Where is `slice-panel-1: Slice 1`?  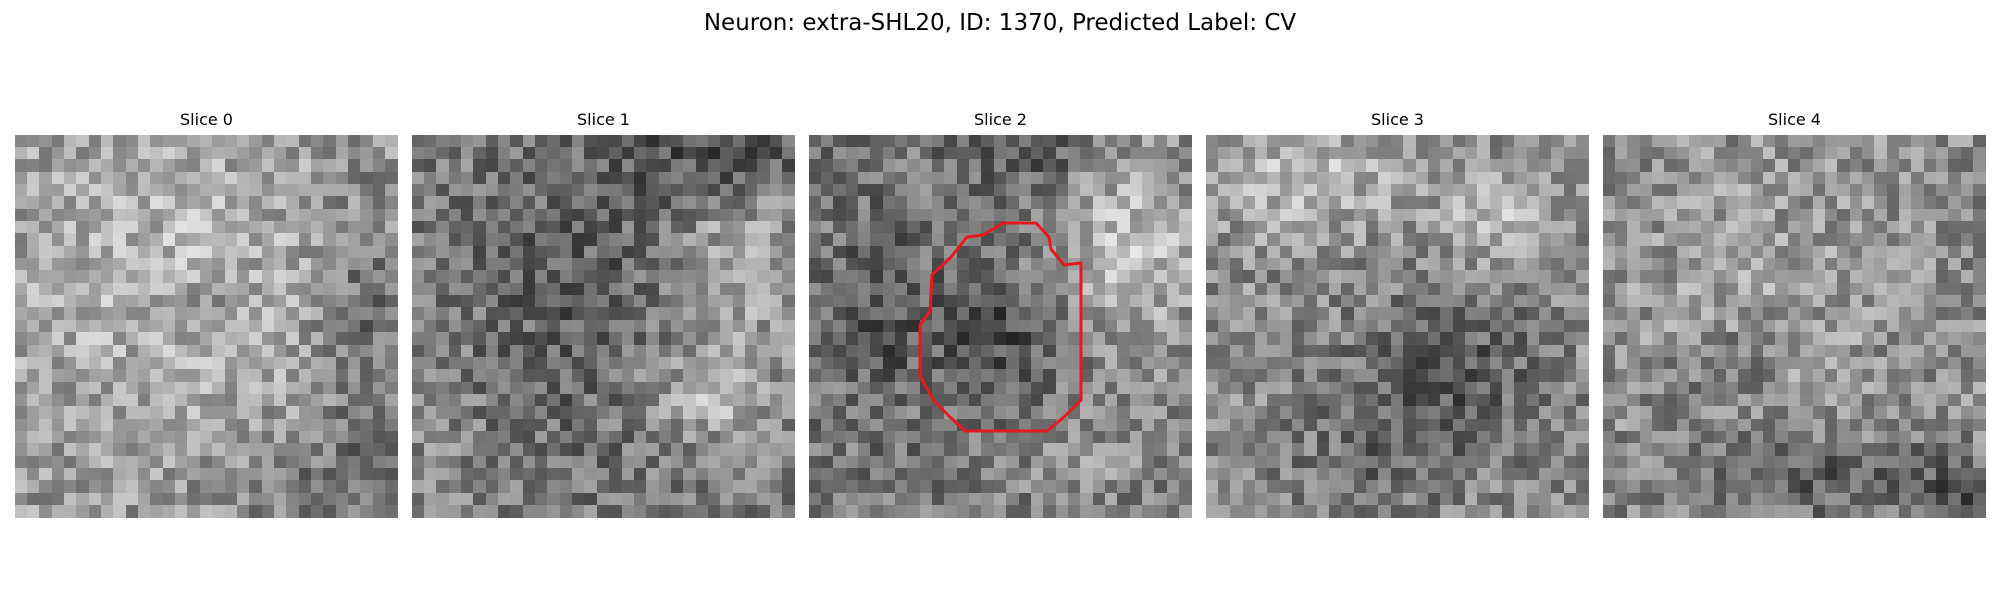
slice-panel-1: Slice 1 is located at coordinates (603, 312).